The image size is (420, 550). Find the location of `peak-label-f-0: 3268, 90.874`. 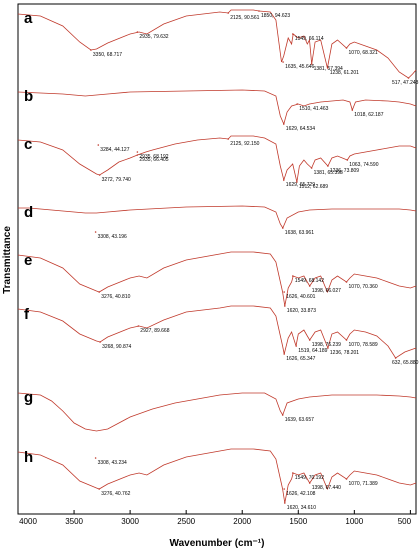

peak-label-f-0: 3268, 90.874 is located at coordinates (116, 347).